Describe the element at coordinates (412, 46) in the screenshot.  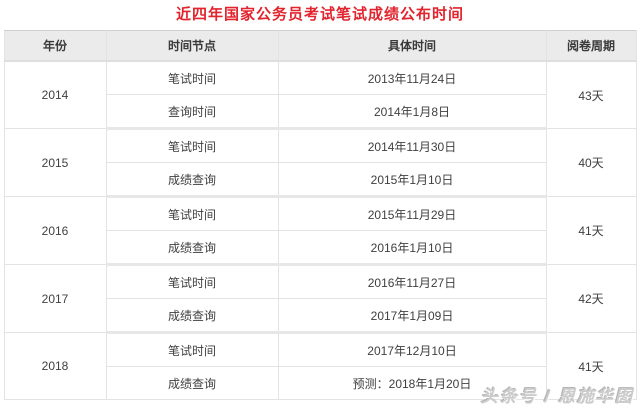
I see `column-header-time: 具体时间` at that location.